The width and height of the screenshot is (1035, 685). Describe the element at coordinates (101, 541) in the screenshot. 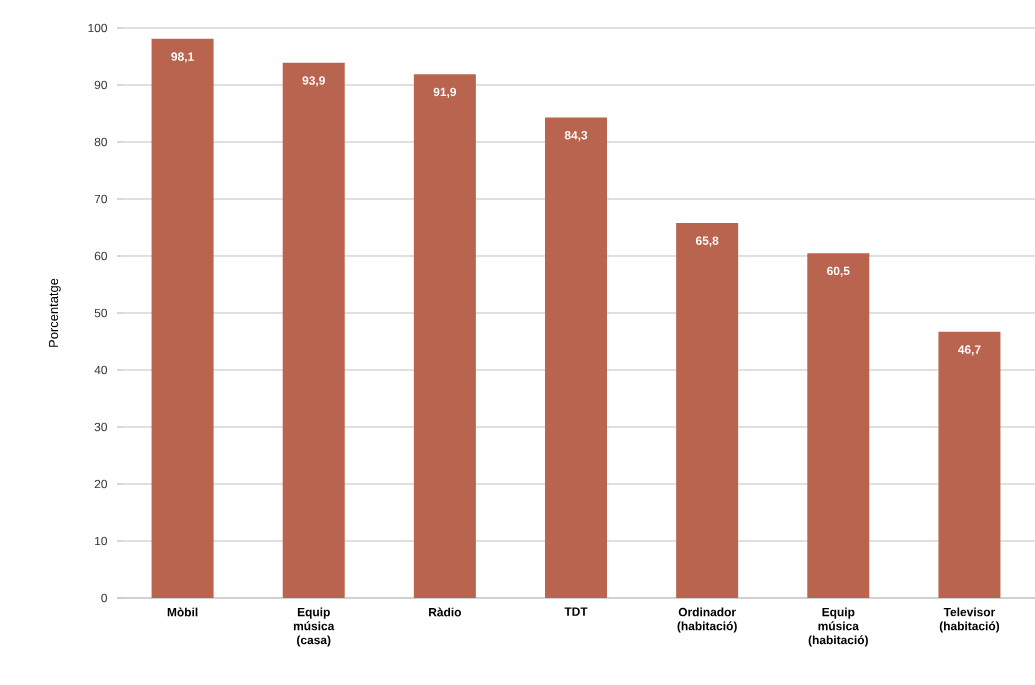

I see `y-tick-label: 10` at that location.